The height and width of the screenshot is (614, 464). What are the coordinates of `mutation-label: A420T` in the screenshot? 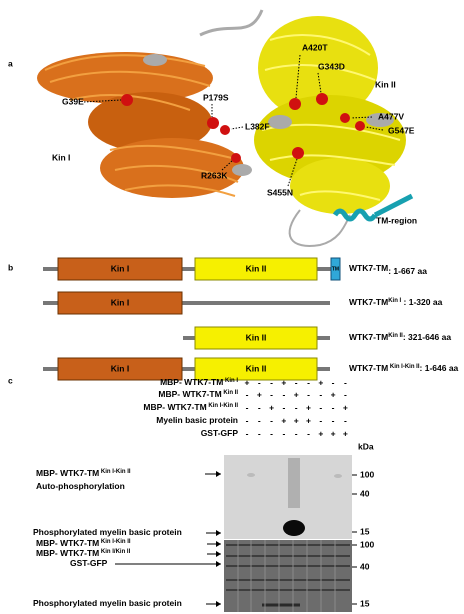 It's located at (315, 47).